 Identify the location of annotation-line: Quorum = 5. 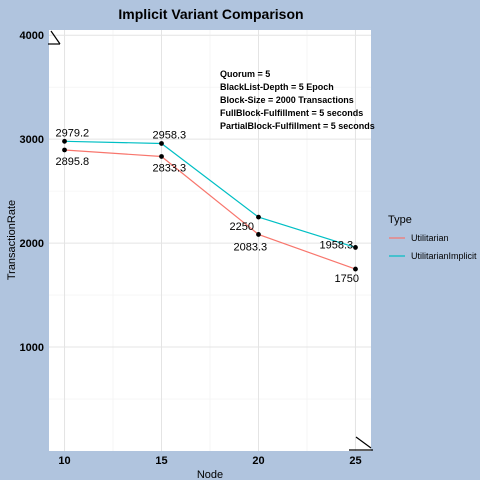
(245, 74).